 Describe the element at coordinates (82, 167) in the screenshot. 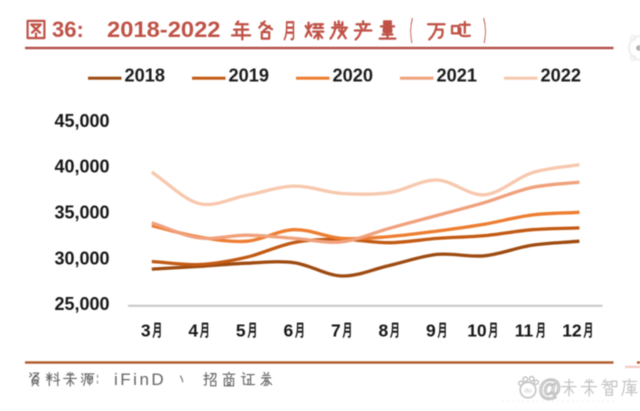

I see `svg-text: 40,000` at that location.